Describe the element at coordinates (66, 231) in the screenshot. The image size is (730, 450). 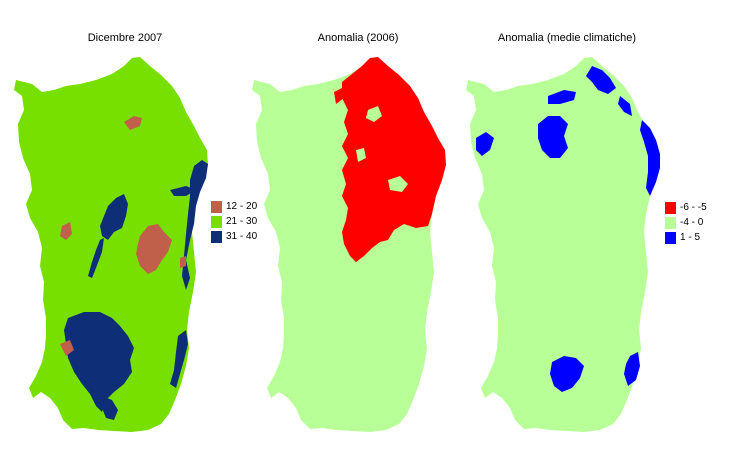
I see `region-12-20-marghine` at that location.